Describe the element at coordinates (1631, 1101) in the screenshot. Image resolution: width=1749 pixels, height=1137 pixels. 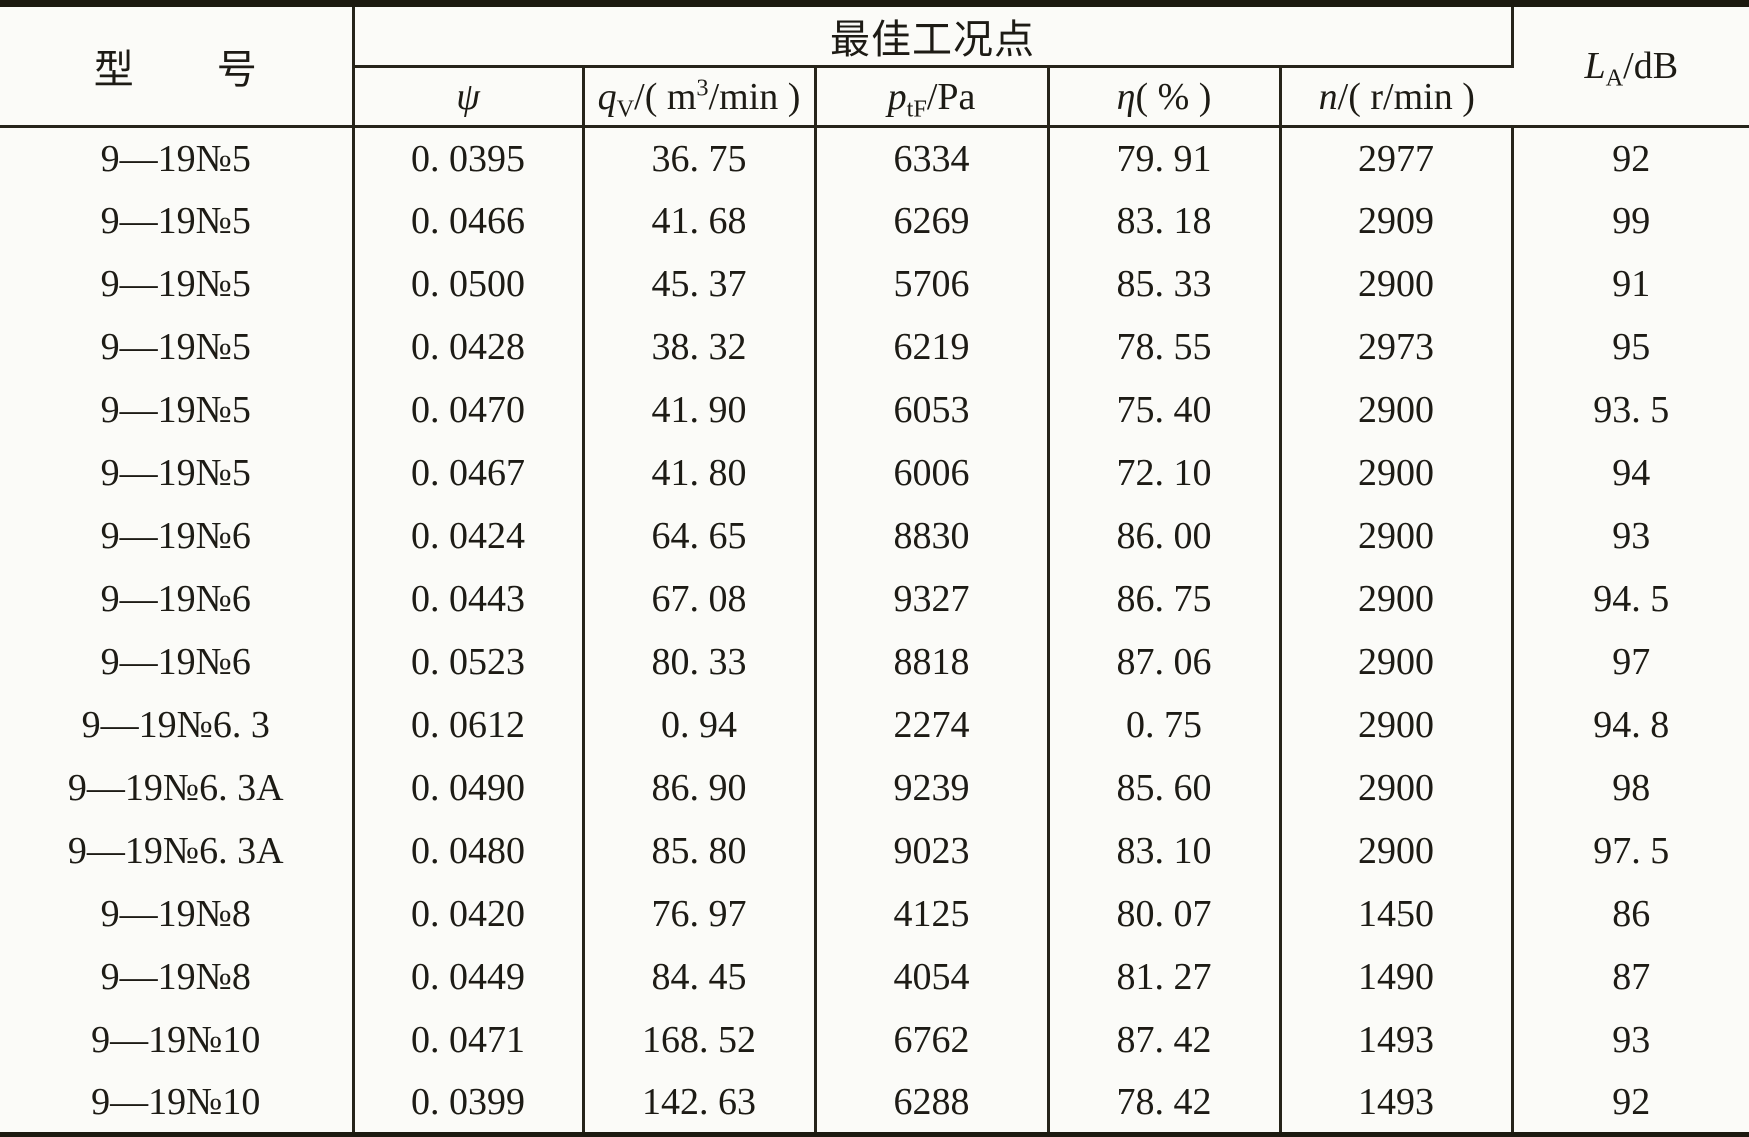
I see `cell-la: 92` at that location.